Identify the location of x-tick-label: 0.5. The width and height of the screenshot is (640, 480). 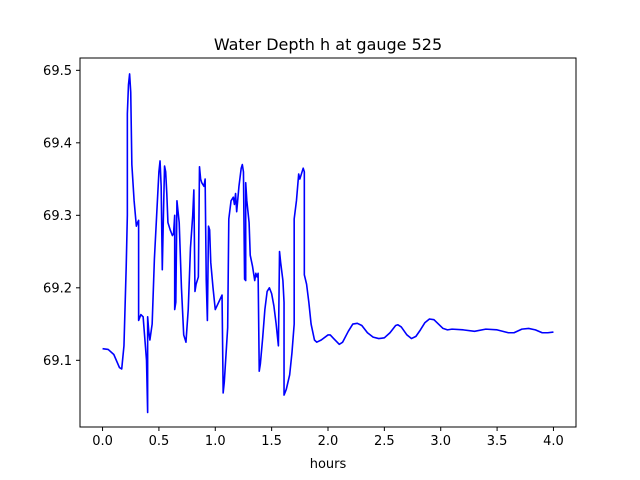
(159, 441).